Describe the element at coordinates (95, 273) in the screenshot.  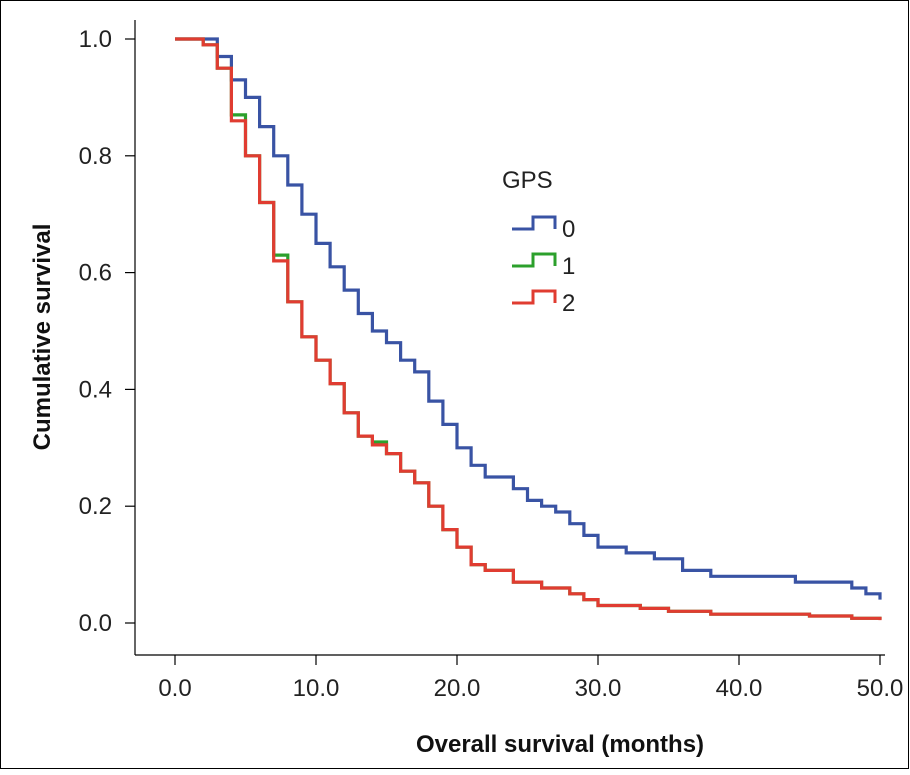
I see `y-tick-label: 0.6` at that location.